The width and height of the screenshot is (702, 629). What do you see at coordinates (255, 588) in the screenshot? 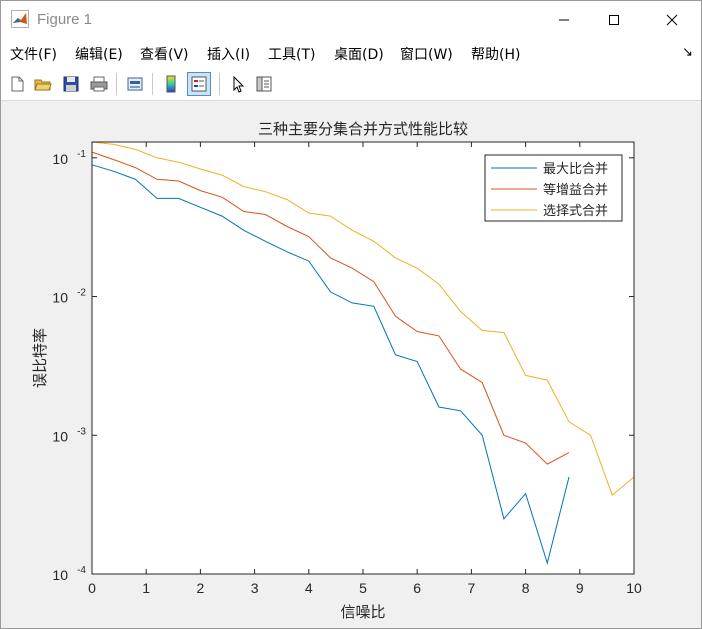
I see `x-tick-label: 3` at bounding box center [255, 588].